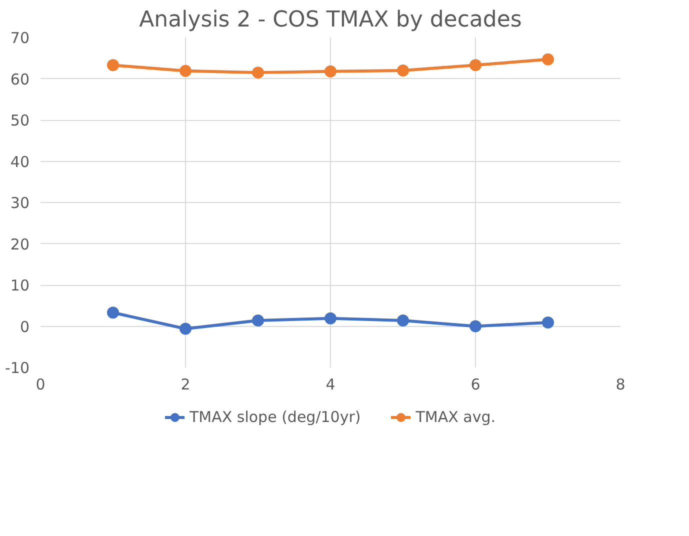 Image resolution: width=689 pixels, height=536 pixels. What do you see at coordinates (20, 38) in the screenshot?
I see `y-tick-label: 70` at bounding box center [20, 38].